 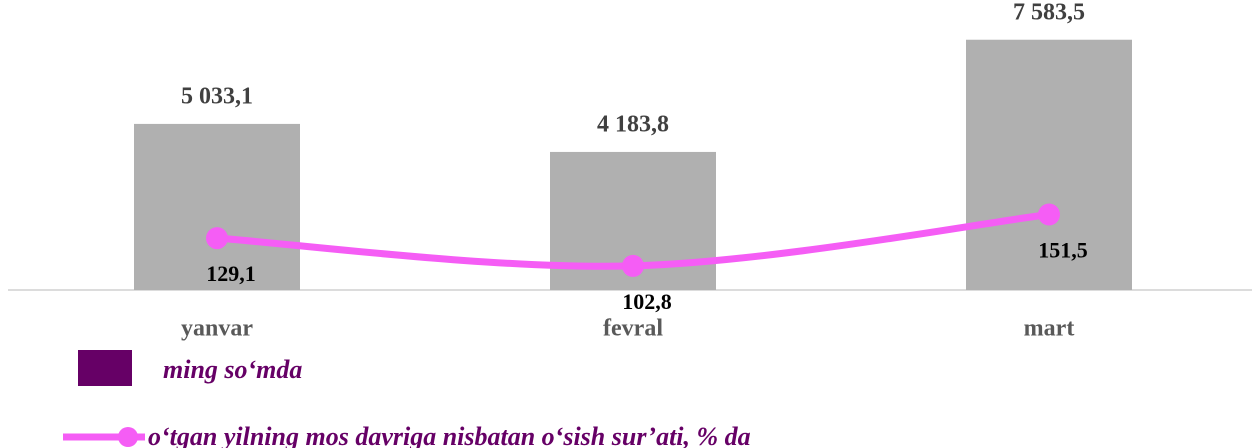 I want to click on bar-value-label: 4 183,8, so click(x=633, y=124).